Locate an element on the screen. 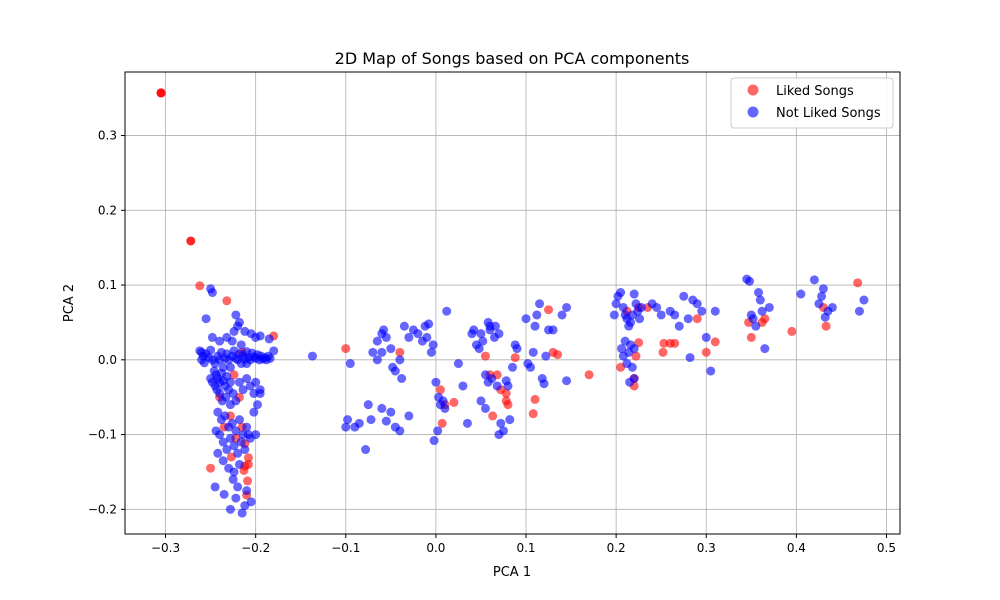 The height and width of the screenshot is (600, 1000). y-tick-label: −0.1 is located at coordinates (102, 435).